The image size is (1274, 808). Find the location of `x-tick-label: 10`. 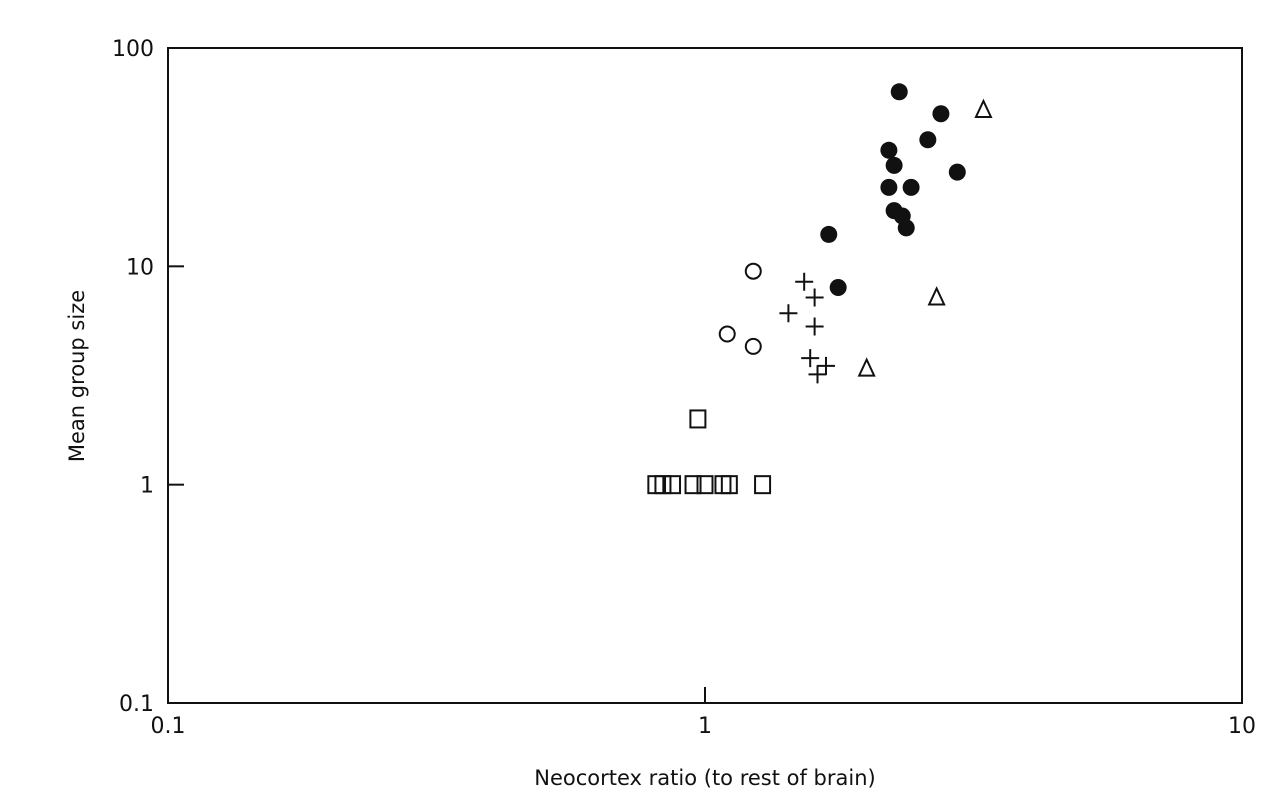

x-tick-label: 10 is located at coordinates (1242, 726).